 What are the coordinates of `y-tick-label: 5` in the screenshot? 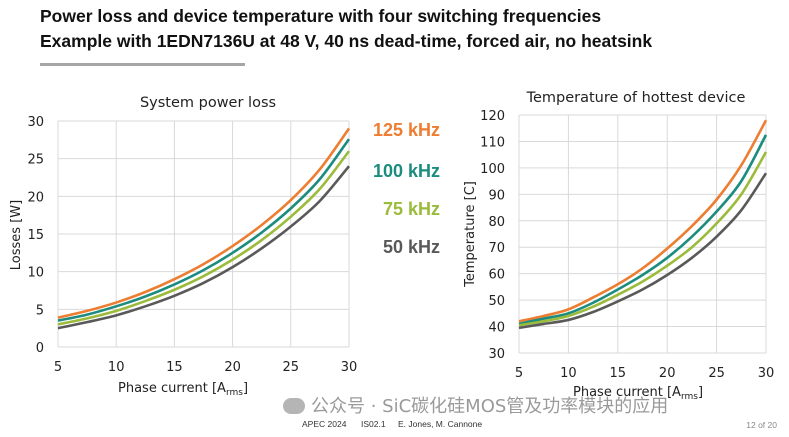 It's located at (40, 310).